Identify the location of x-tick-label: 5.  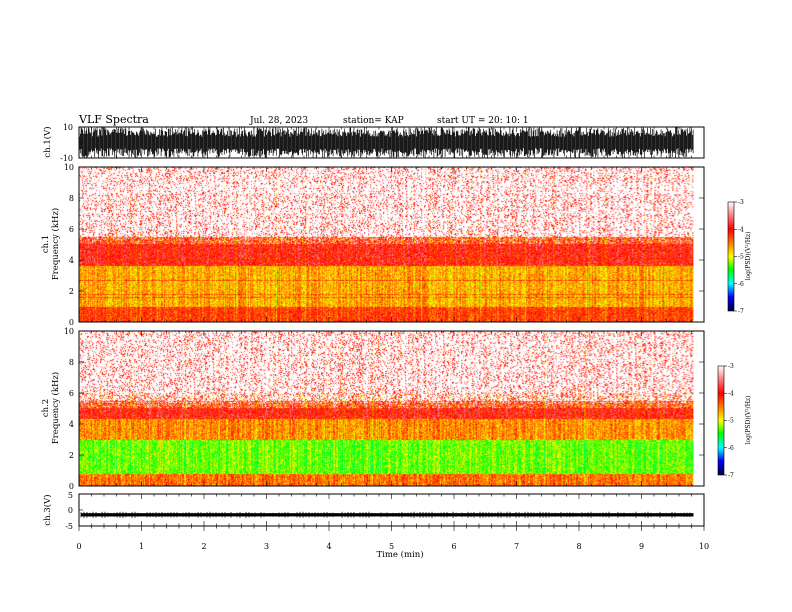
(391, 546).